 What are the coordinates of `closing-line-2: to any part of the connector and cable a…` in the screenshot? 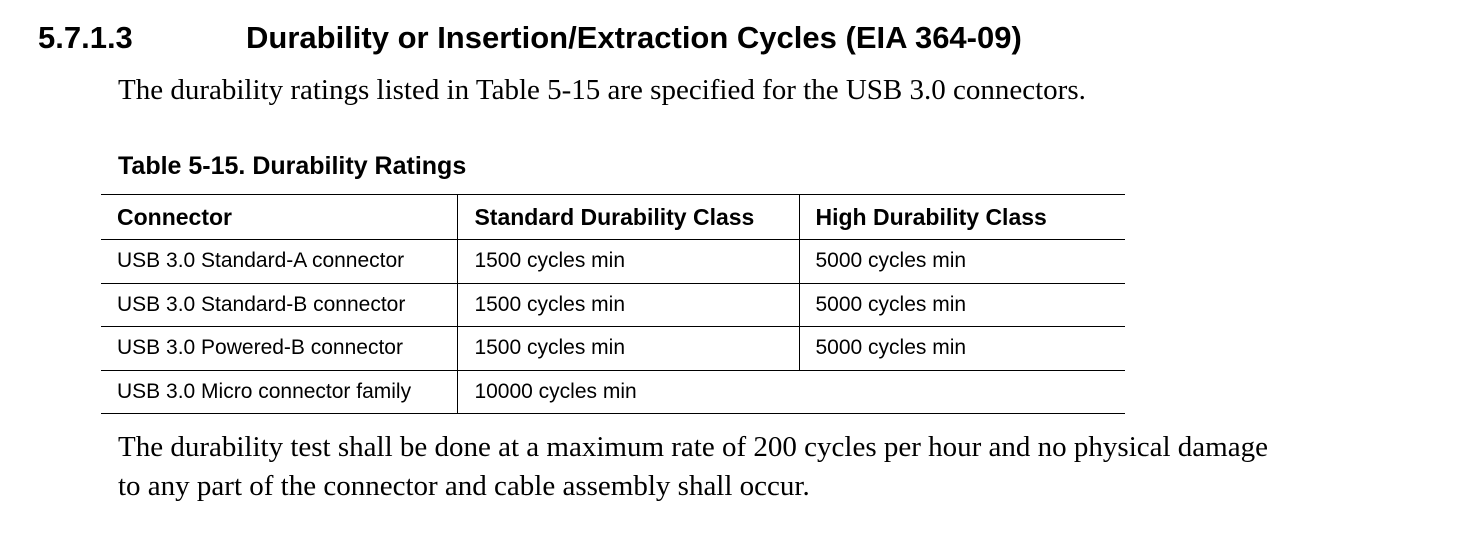 It's located at (464, 486).